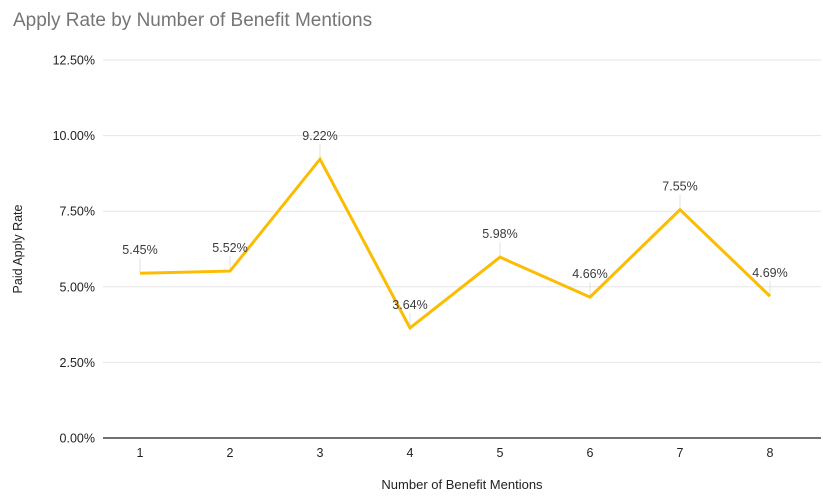 The width and height of the screenshot is (823, 502). Describe the element at coordinates (193, 20) in the screenshot. I see `chart-title: Apply Rate by Number of Benefit Mentions` at that location.